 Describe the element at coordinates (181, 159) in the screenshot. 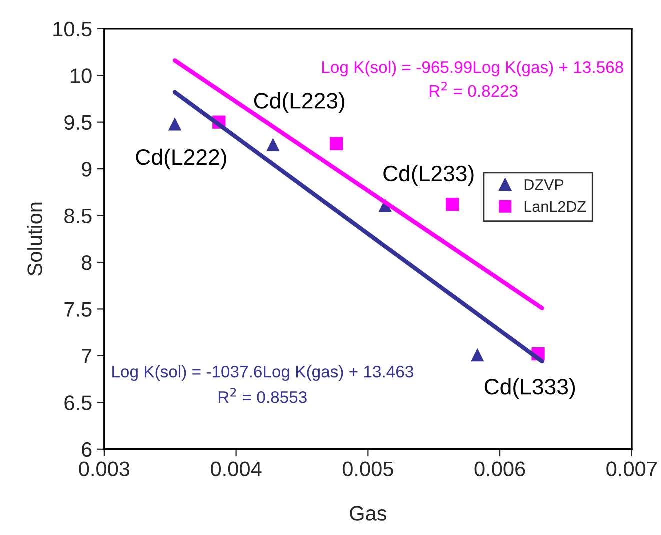

I see `annotation: Cd(L222)` at that location.